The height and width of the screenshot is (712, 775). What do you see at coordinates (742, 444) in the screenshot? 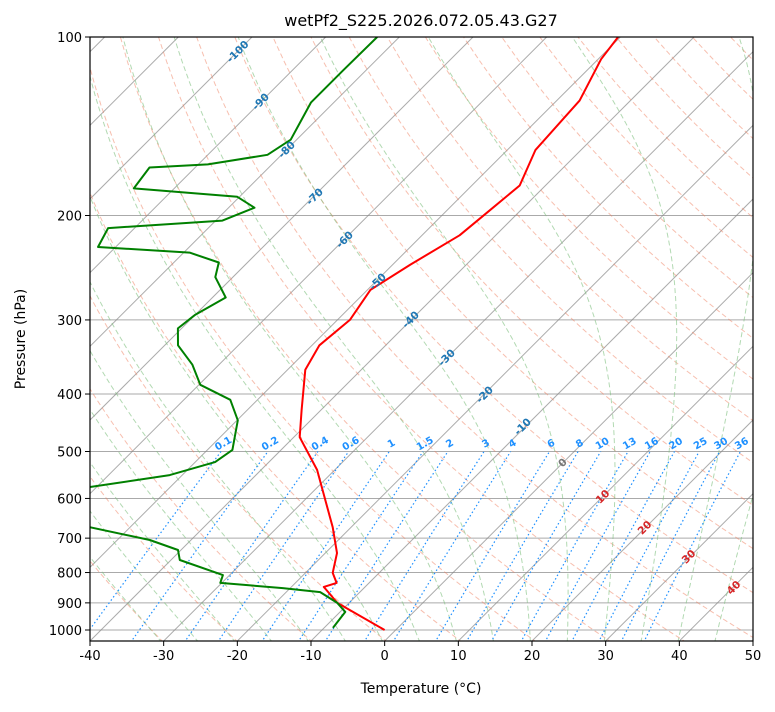
I see `mixing-ratio-label: 36` at bounding box center [742, 444].